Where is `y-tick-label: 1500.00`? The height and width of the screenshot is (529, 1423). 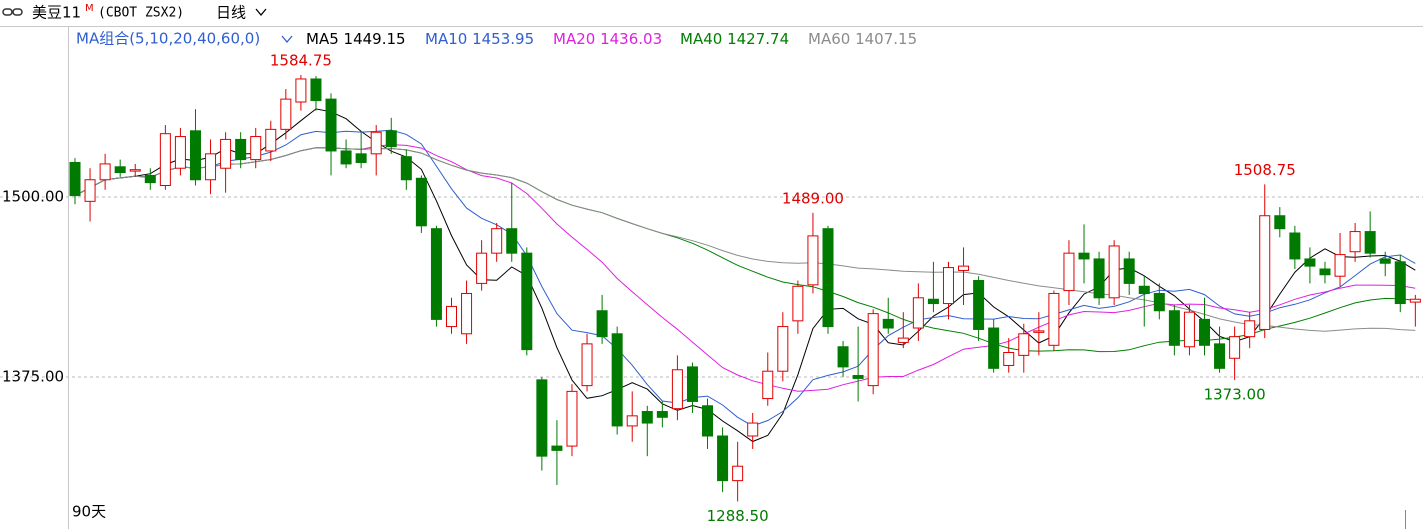
y-tick-label: 1500.00 is located at coordinates (33, 197).